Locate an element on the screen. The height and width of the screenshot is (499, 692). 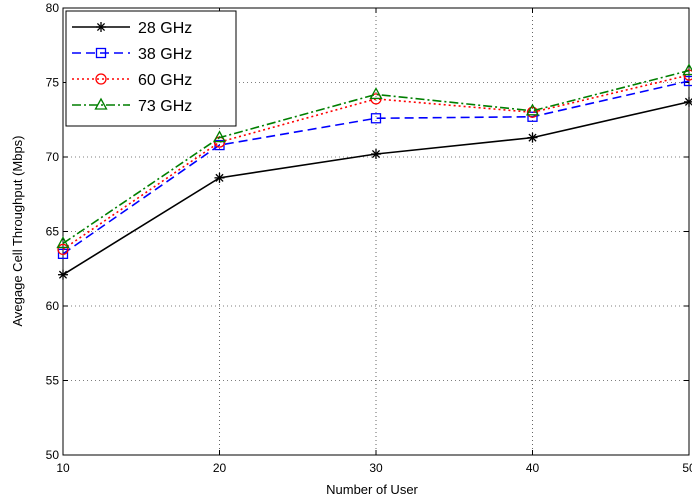
legend-item-73-ghz: 73 GHz is located at coordinates (132, 106).